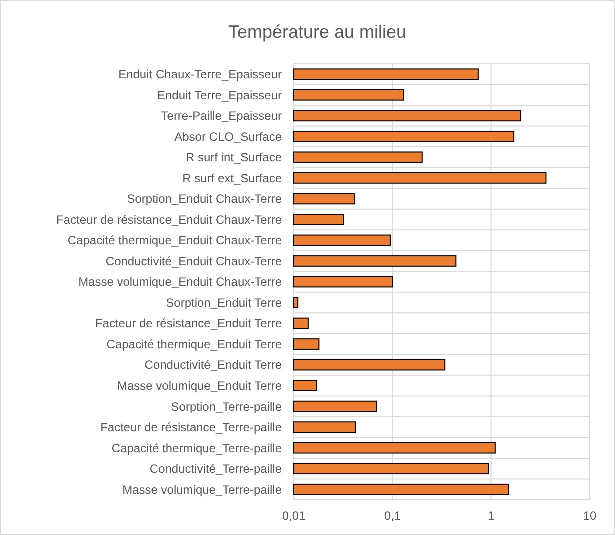 Image resolution: width=615 pixels, height=535 pixels. What do you see at coordinates (200, 75) in the screenshot?
I see `y-tick-label: Enduit Chaux-Terre_Epaisseur` at bounding box center [200, 75].